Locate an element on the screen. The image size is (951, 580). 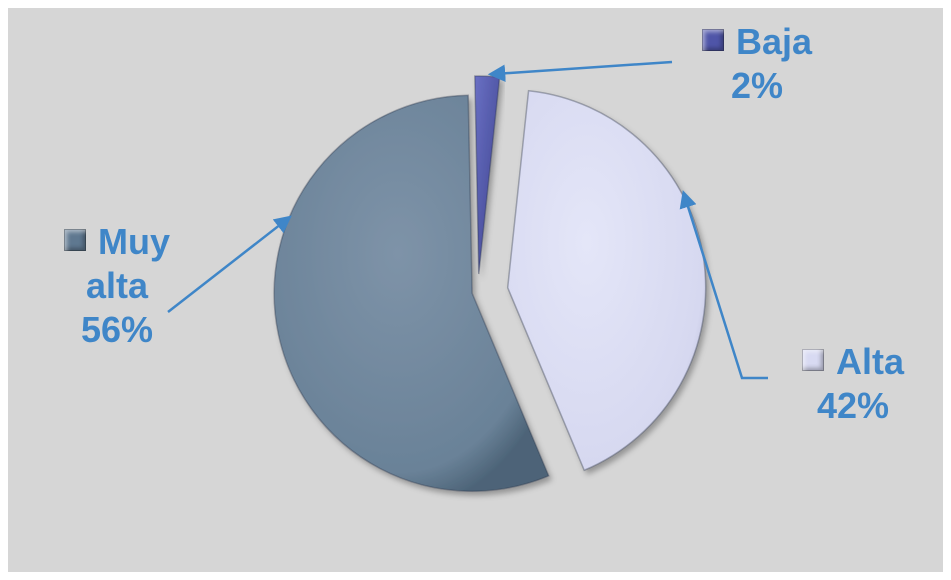
label-alta-name: Alta is located at coordinates (869, 361).